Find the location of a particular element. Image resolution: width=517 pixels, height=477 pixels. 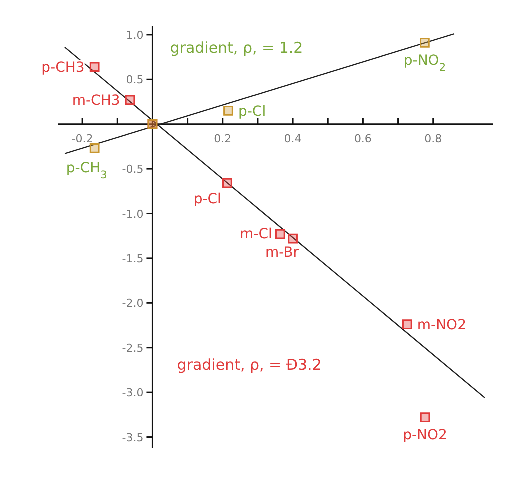

x-tick-label: 0.4 is located at coordinates (293, 139).